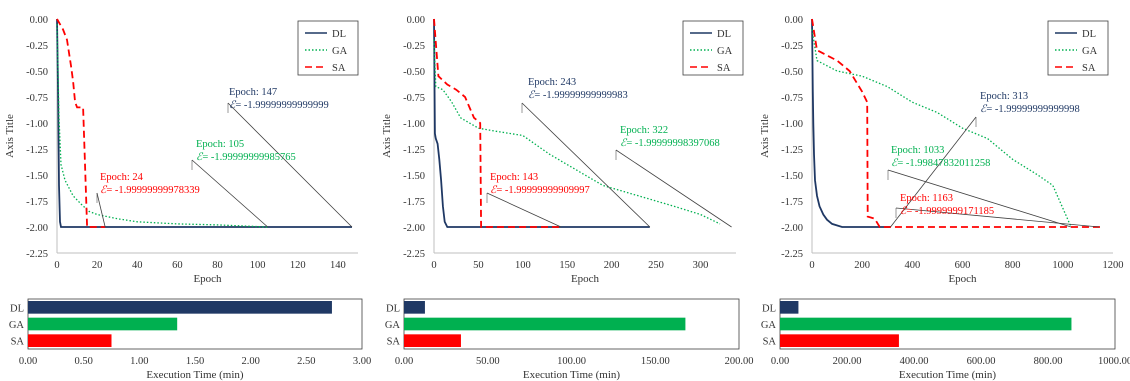 Image resolution: width=1130 pixels, height=381 pixels. What do you see at coordinates (83, 361) in the screenshot?
I see `x-tick-label: 0.50` at bounding box center [83, 361].